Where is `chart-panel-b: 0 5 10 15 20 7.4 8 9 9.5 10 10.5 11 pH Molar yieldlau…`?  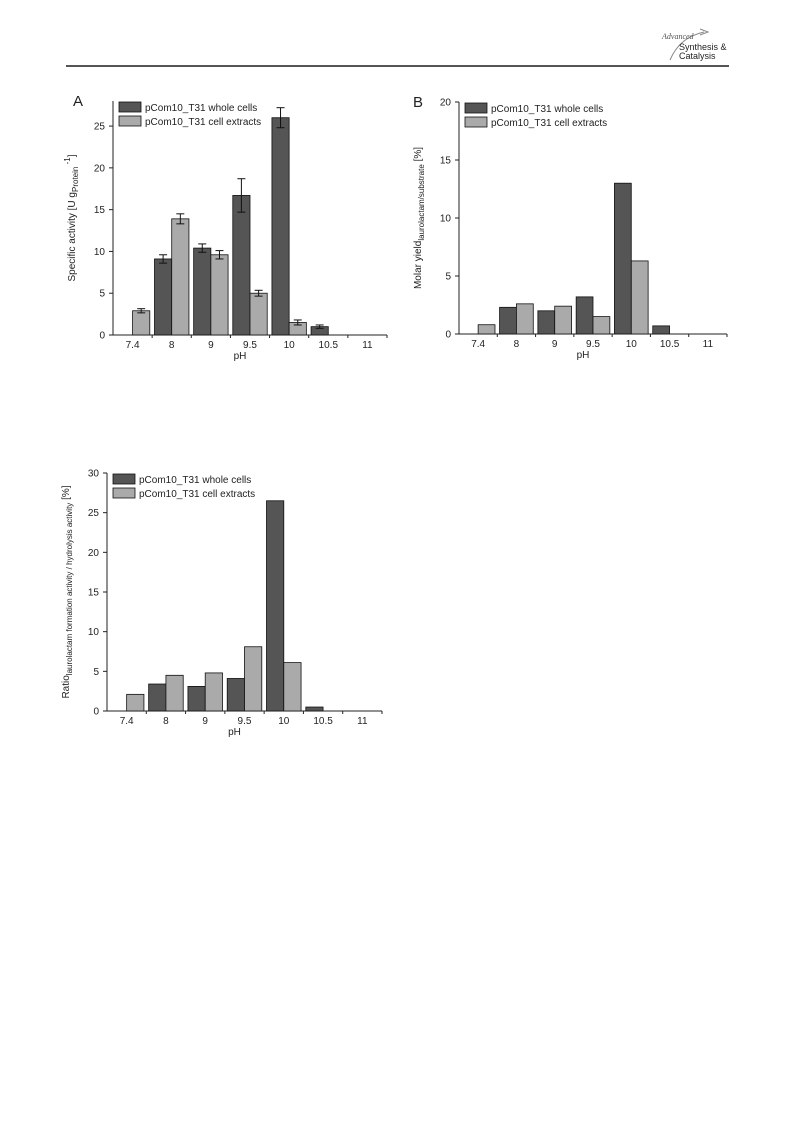
chart-panel-b: 0 5 10 15 20 7.4 8 9 9.5 10 10.5 11 pH Molar yieldlau… is located at coordinates (570, 227).